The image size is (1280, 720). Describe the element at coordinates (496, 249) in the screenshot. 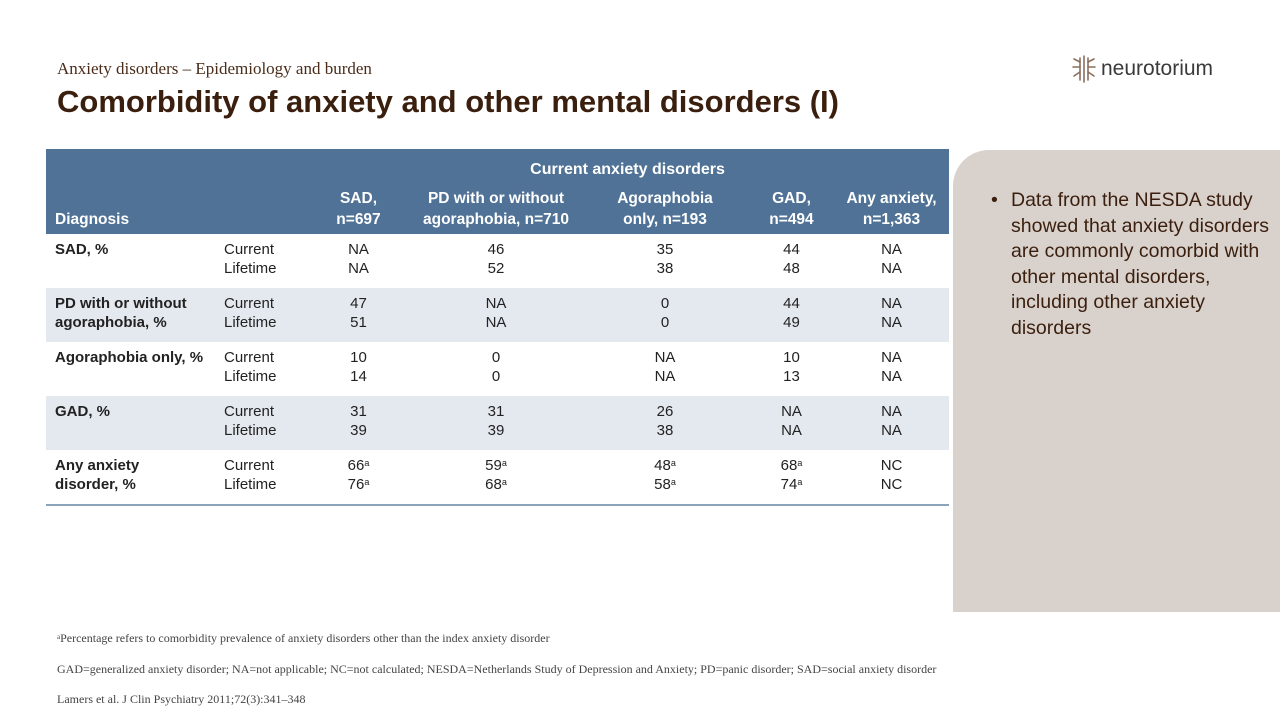

I see `current-value: 46` at that location.